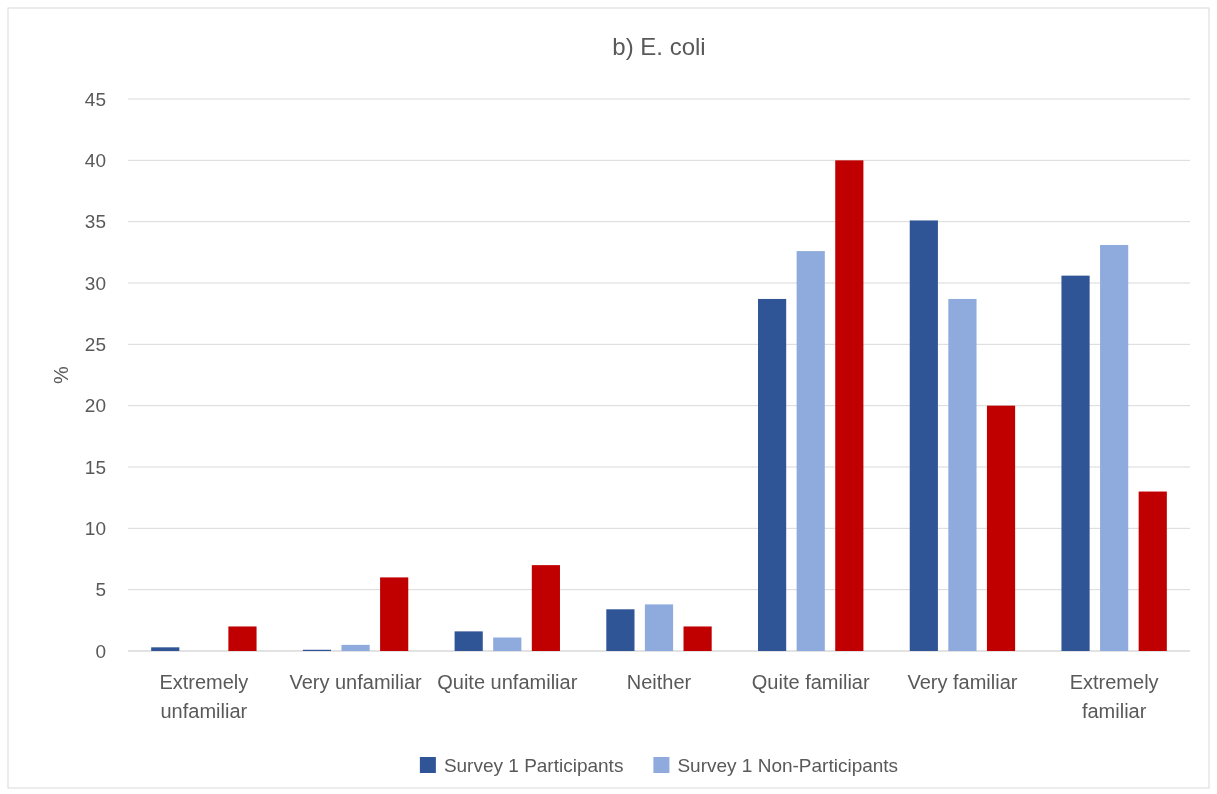 This screenshot has height=794, width=1217. What do you see at coordinates (100, 651) in the screenshot?
I see `y-tick-label: 0` at bounding box center [100, 651].